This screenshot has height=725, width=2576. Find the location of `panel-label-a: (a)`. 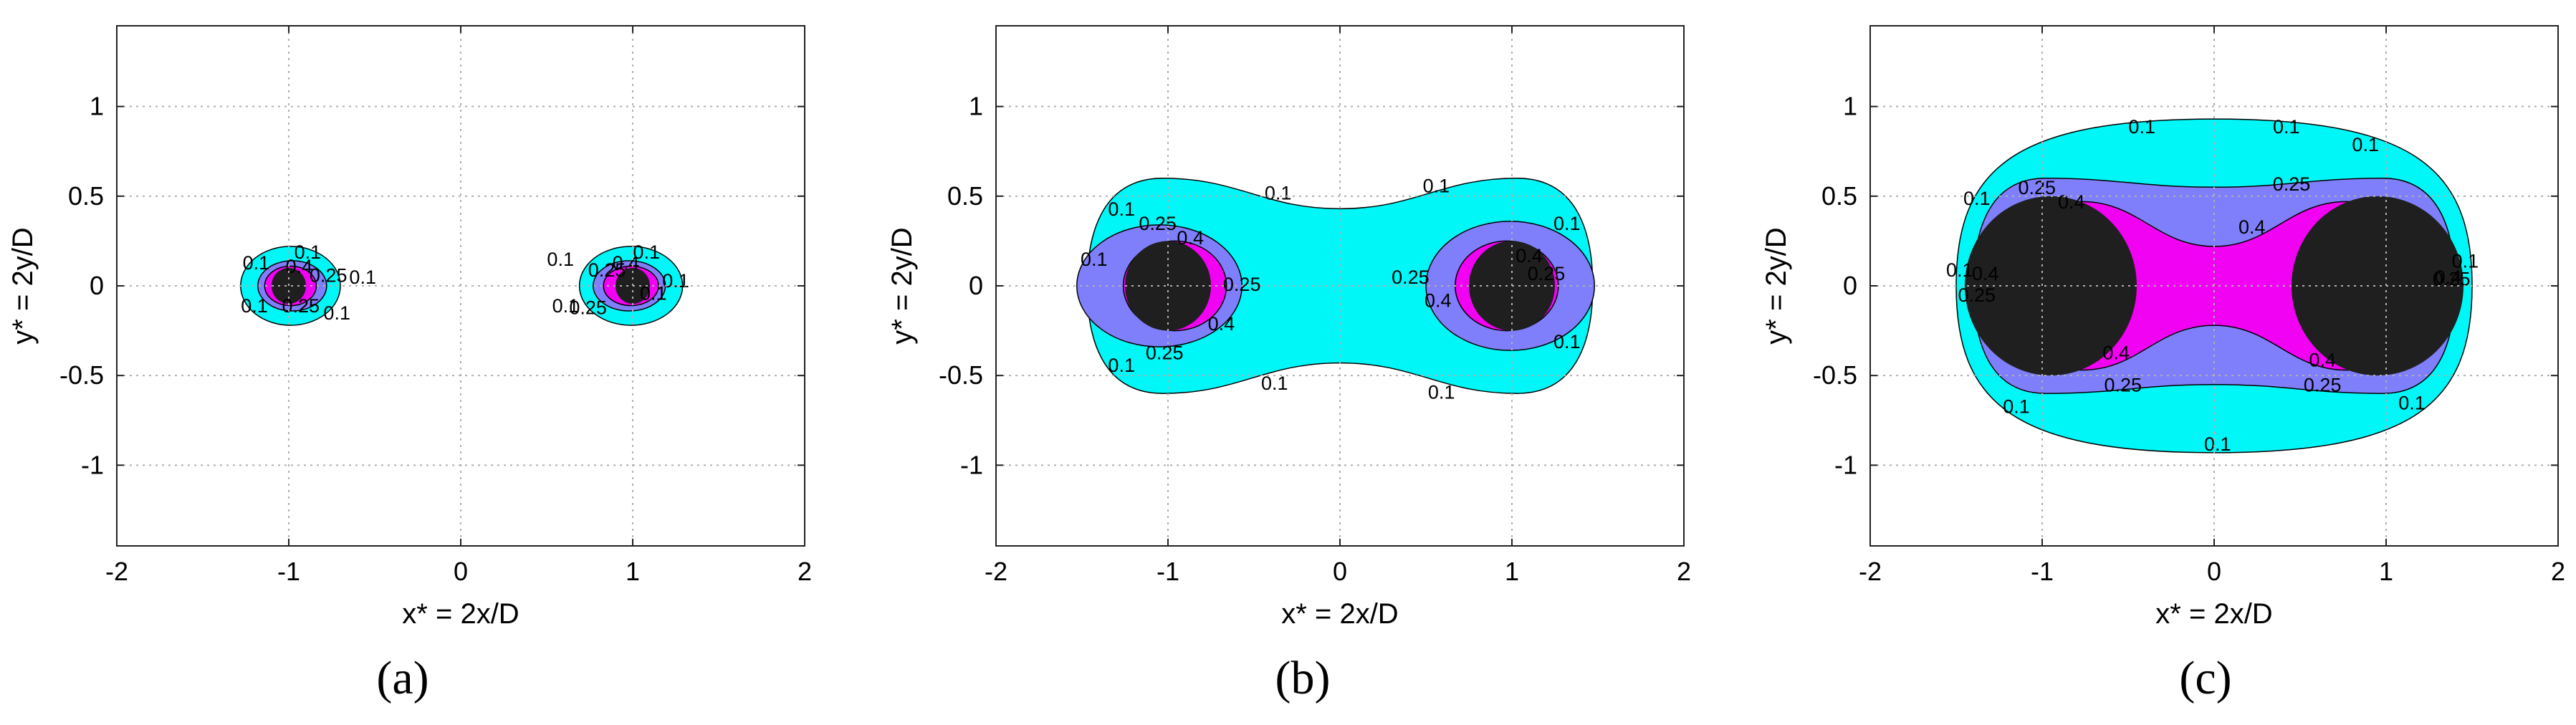

panel-label-a: (a) is located at coordinates (402, 678).